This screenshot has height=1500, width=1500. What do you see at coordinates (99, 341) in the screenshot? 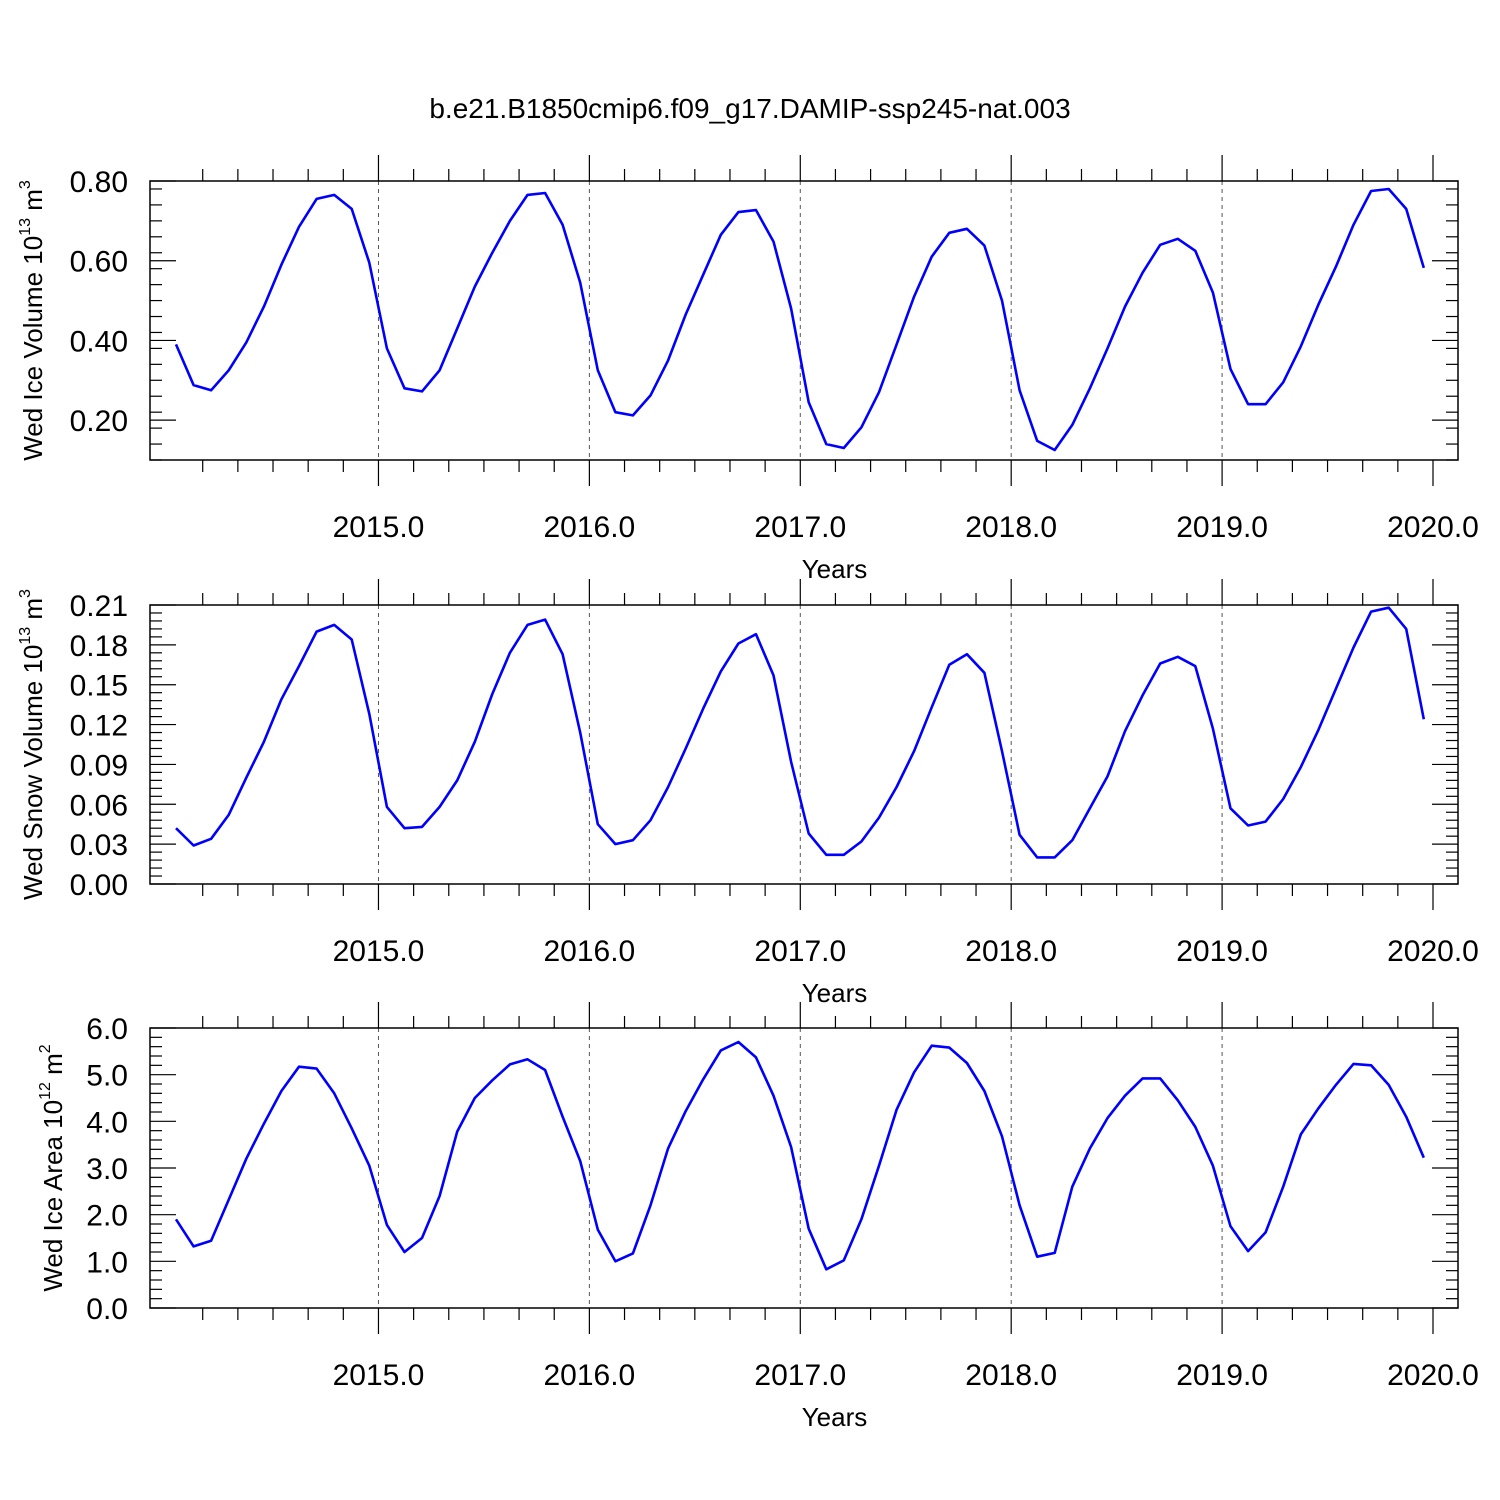
I see `y-tick-label: 0.40` at bounding box center [99, 341].